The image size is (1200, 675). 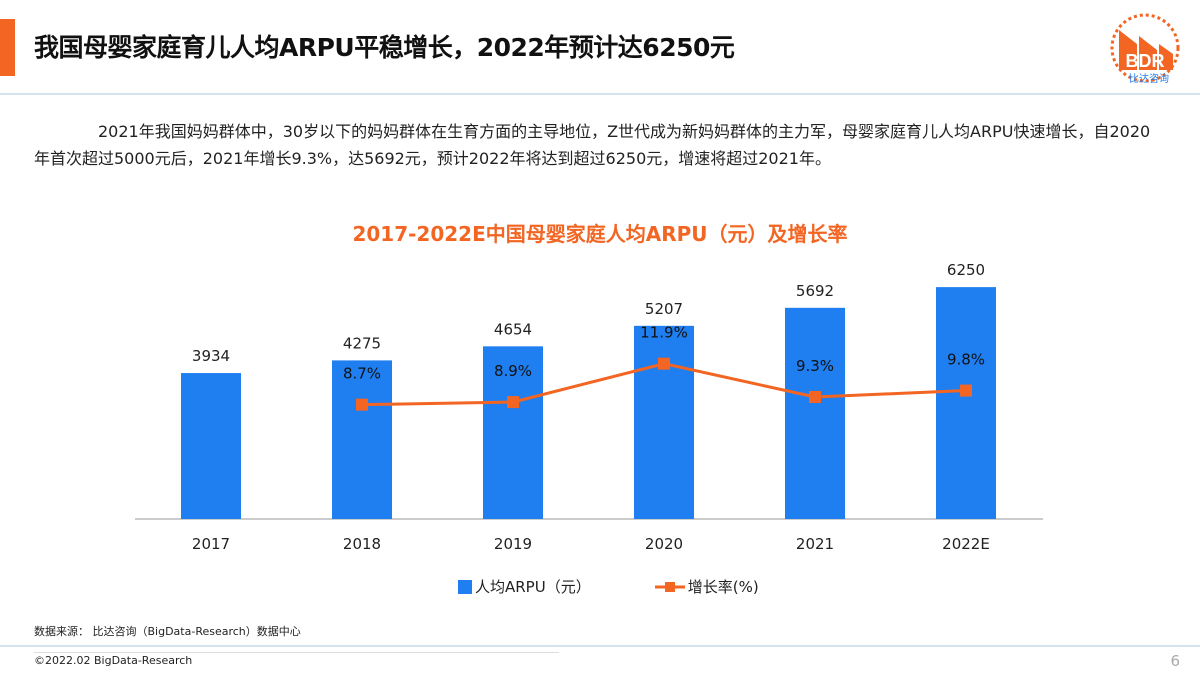 What do you see at coordinates (664, 333) in the screenshot?
I see `growth-label-2020: 11.9%` at bounding box center [664, 333].